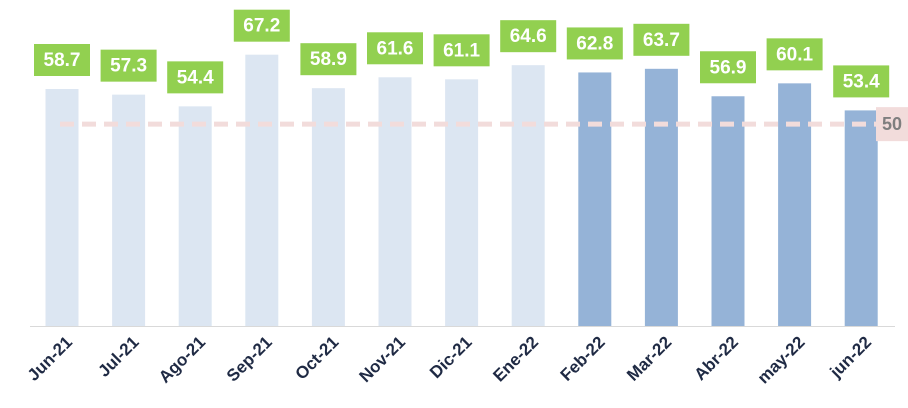 The image size is (908, 408). I want to click on data-label: 62.8, so click(594, 43).